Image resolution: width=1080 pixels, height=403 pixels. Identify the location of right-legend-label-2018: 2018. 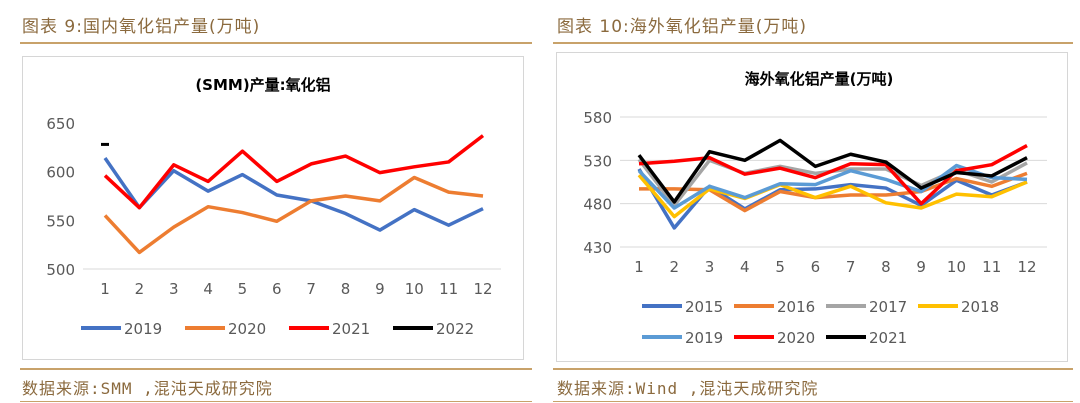
(980, 307).